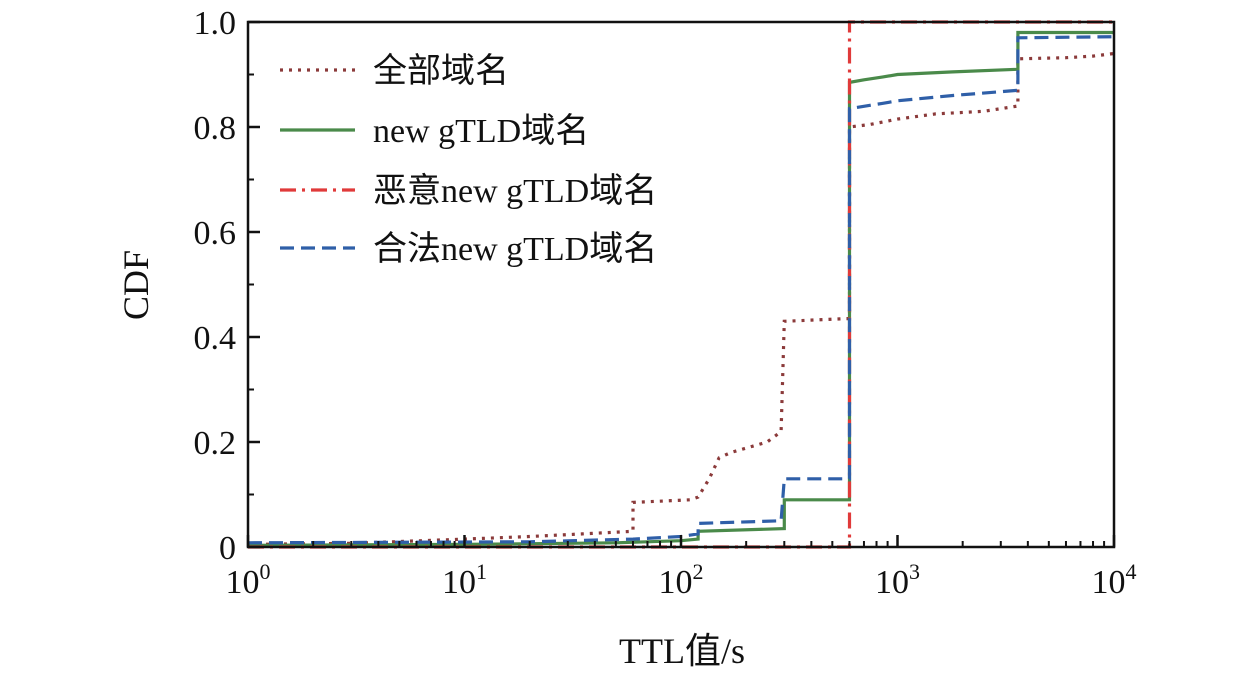 The height and width of the screenshot is (675, 1259). I want to click on y-tick-label: 0, so click(227, 548).